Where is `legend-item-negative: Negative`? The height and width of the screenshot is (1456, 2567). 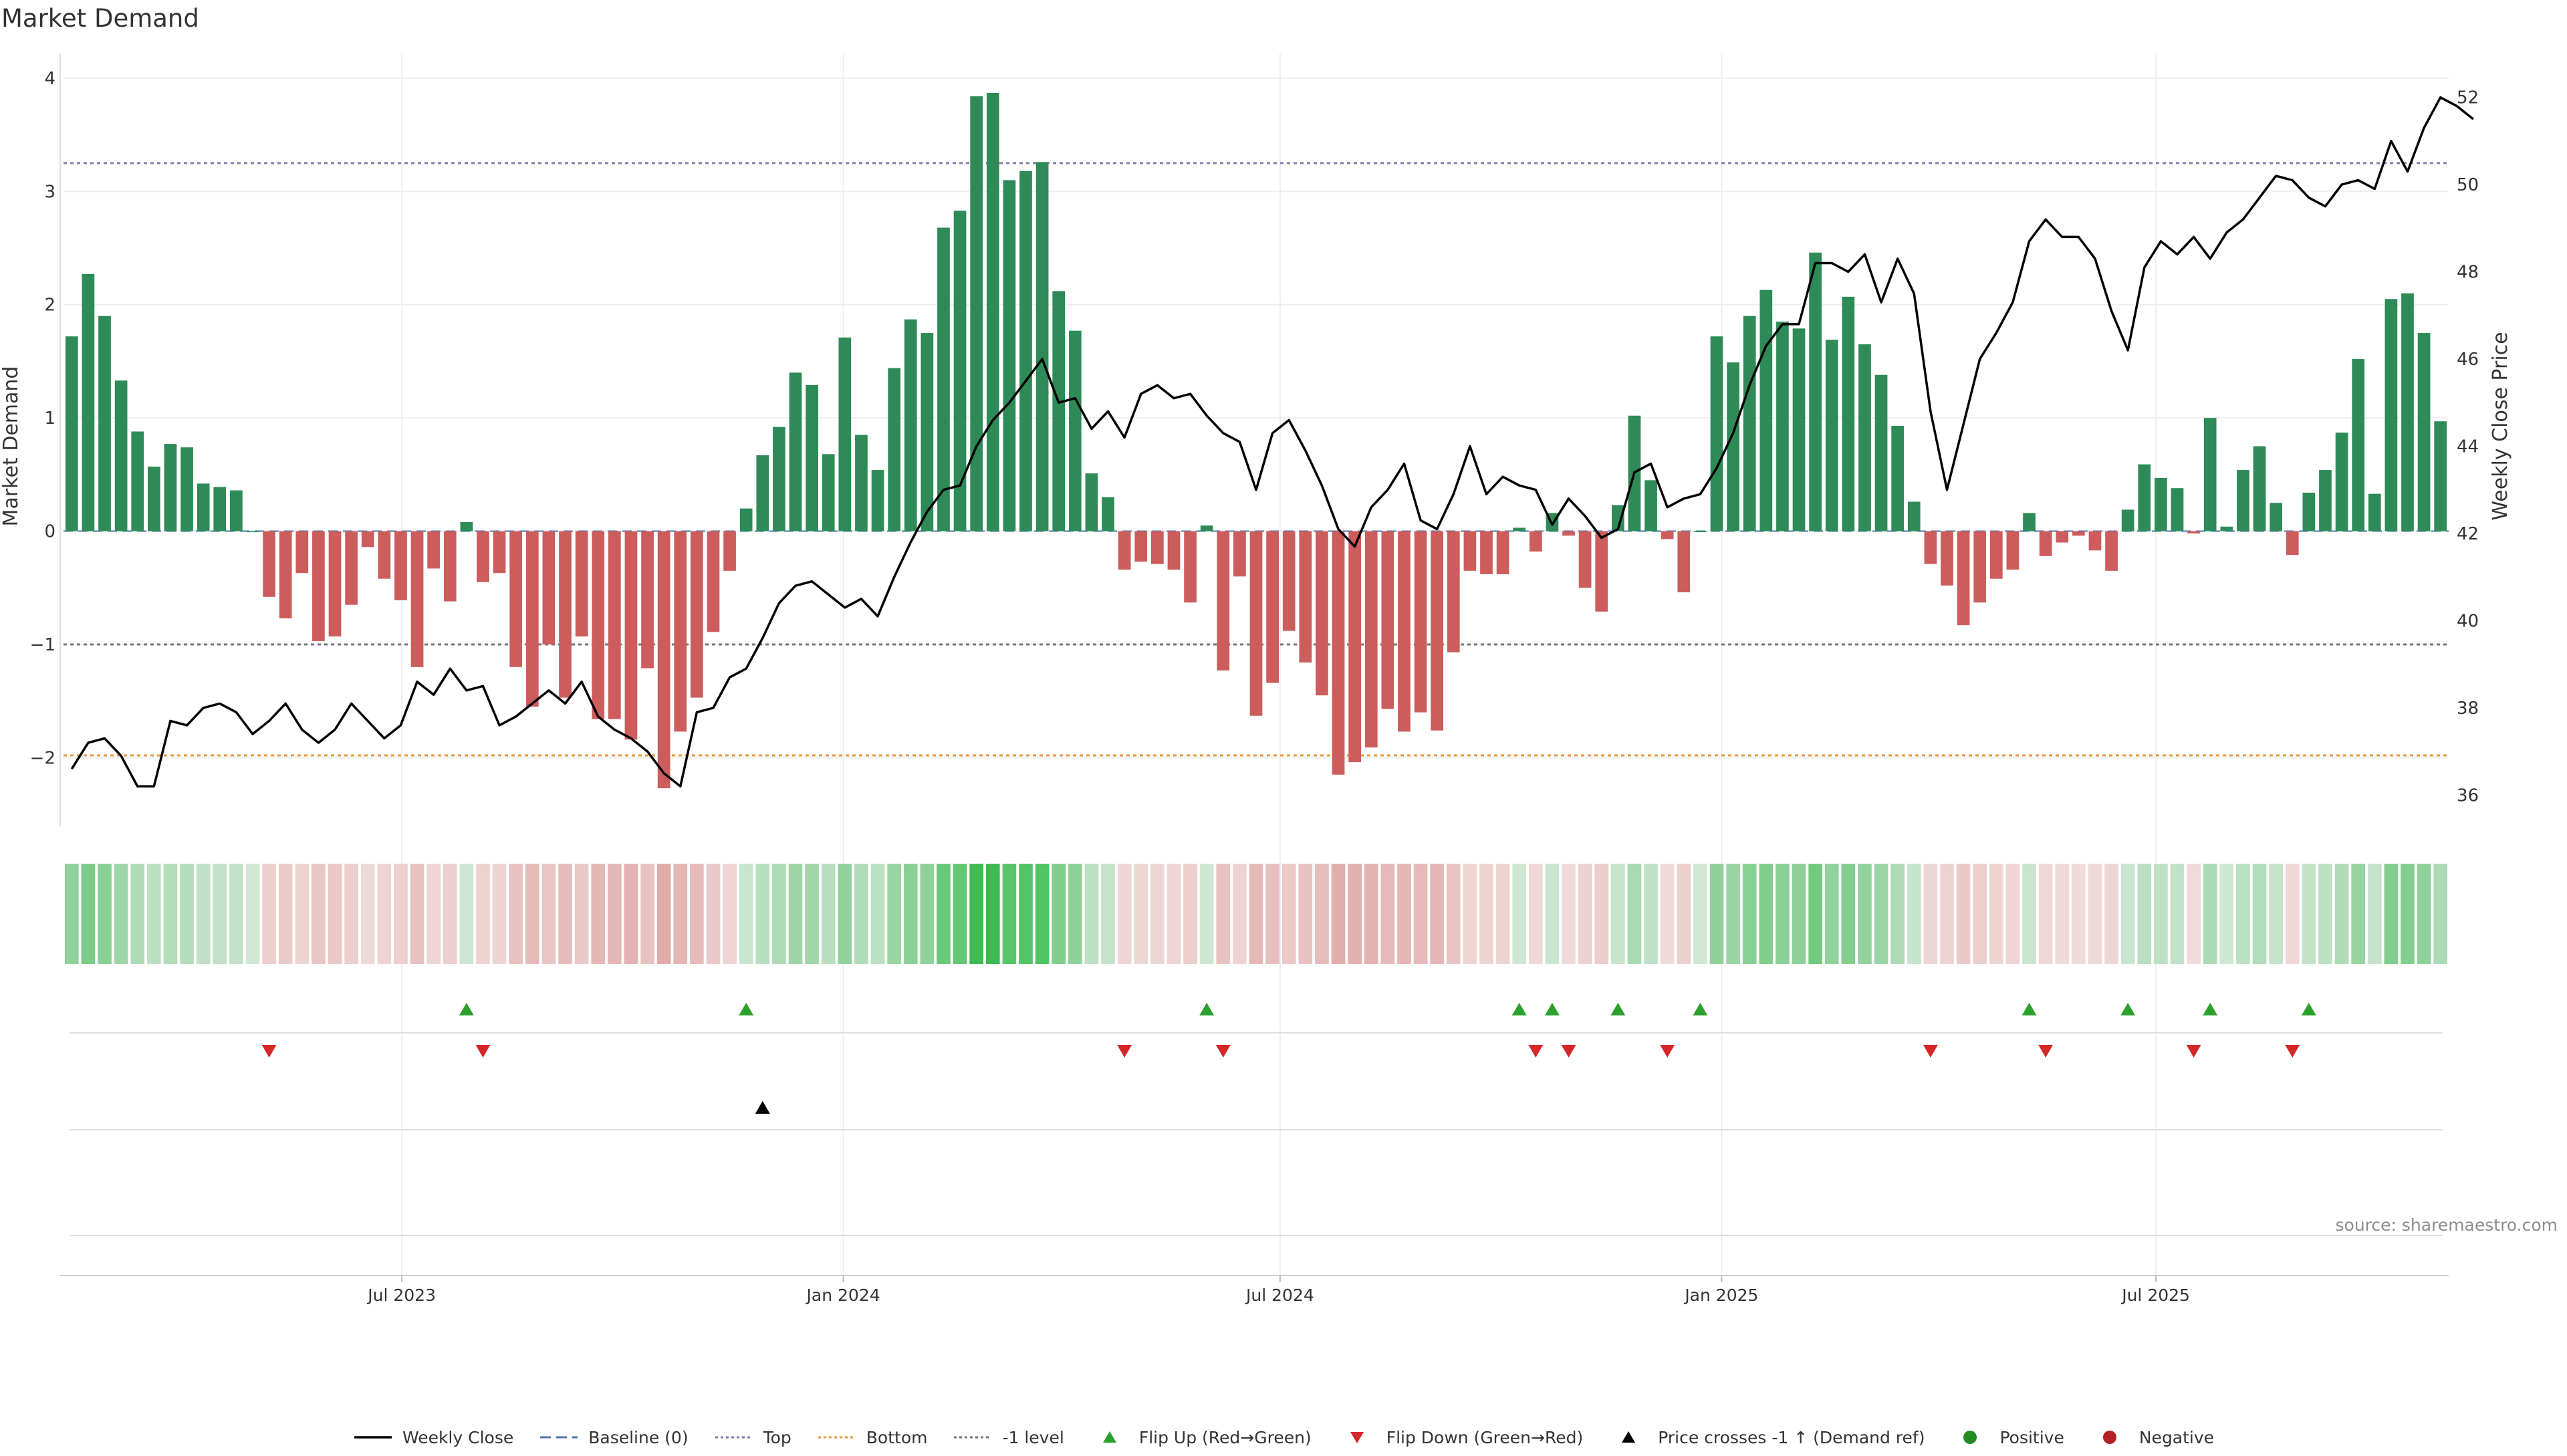 legend-item-negative: Negative is located at coordinates (2152, 1437).